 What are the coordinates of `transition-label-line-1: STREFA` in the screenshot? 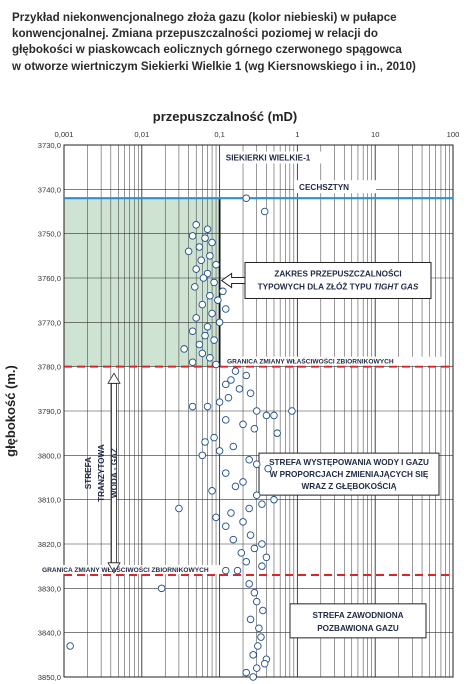 It's located at (88, 473).